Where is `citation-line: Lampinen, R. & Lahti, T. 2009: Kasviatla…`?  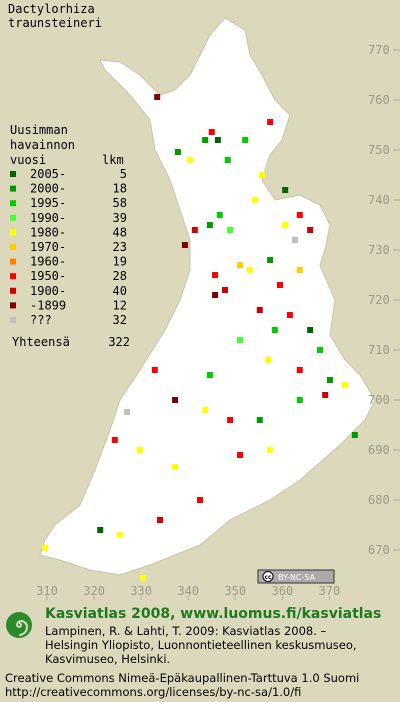 citation-line: Lampinen, R. & Lahti, T. 2009: Kasviatla… is located at coordinates (186, 631).